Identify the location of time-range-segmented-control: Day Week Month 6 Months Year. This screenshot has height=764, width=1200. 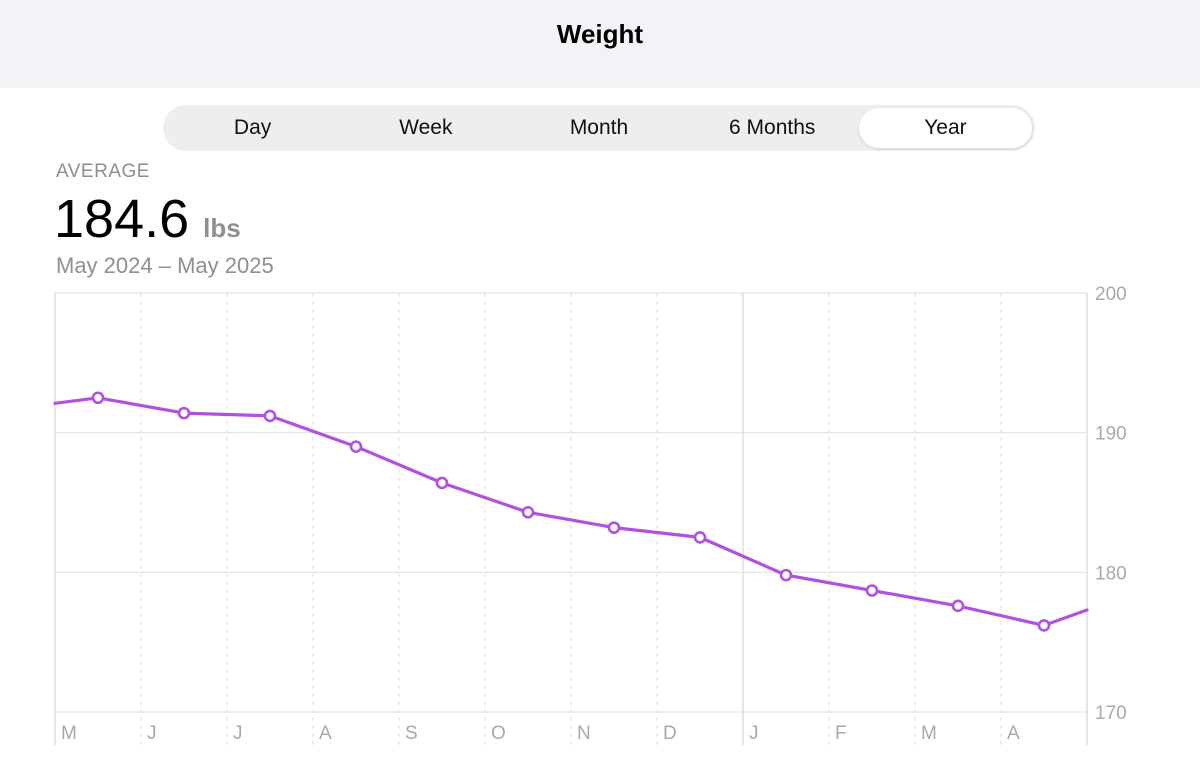
(599, 128).